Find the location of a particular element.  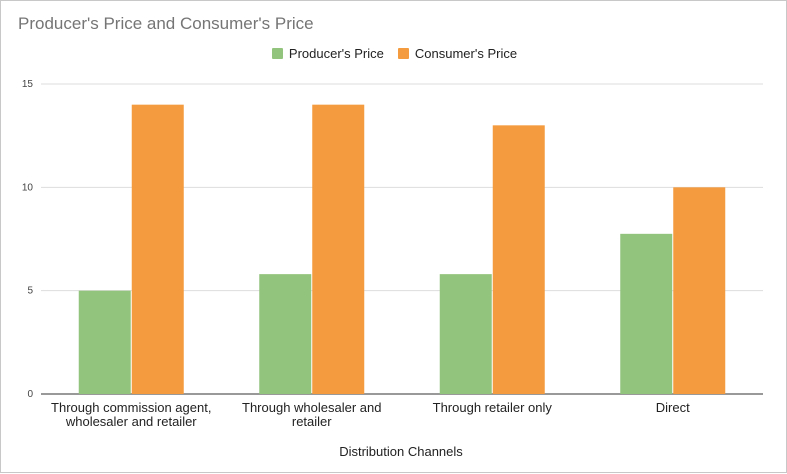

legend-item-producer: Producer's Price is located at coordinates (327, 53).